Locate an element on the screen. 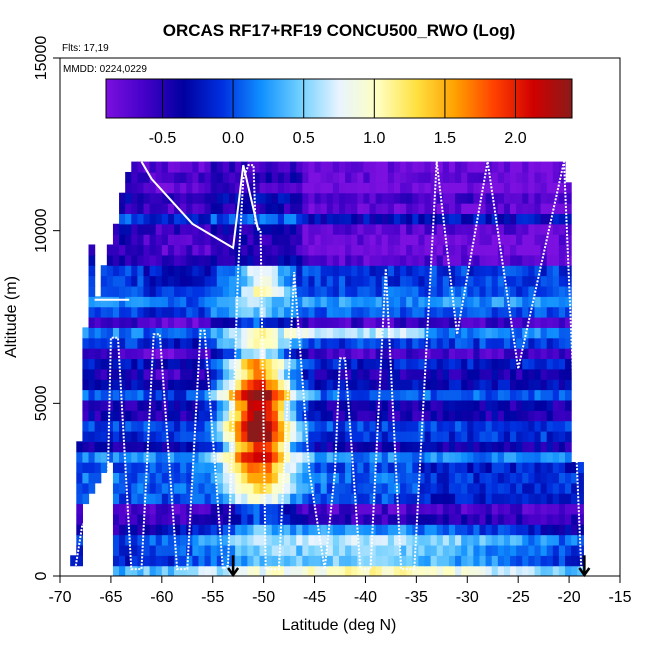  x-tick-label: -55 is located at coordinates (212, 597).